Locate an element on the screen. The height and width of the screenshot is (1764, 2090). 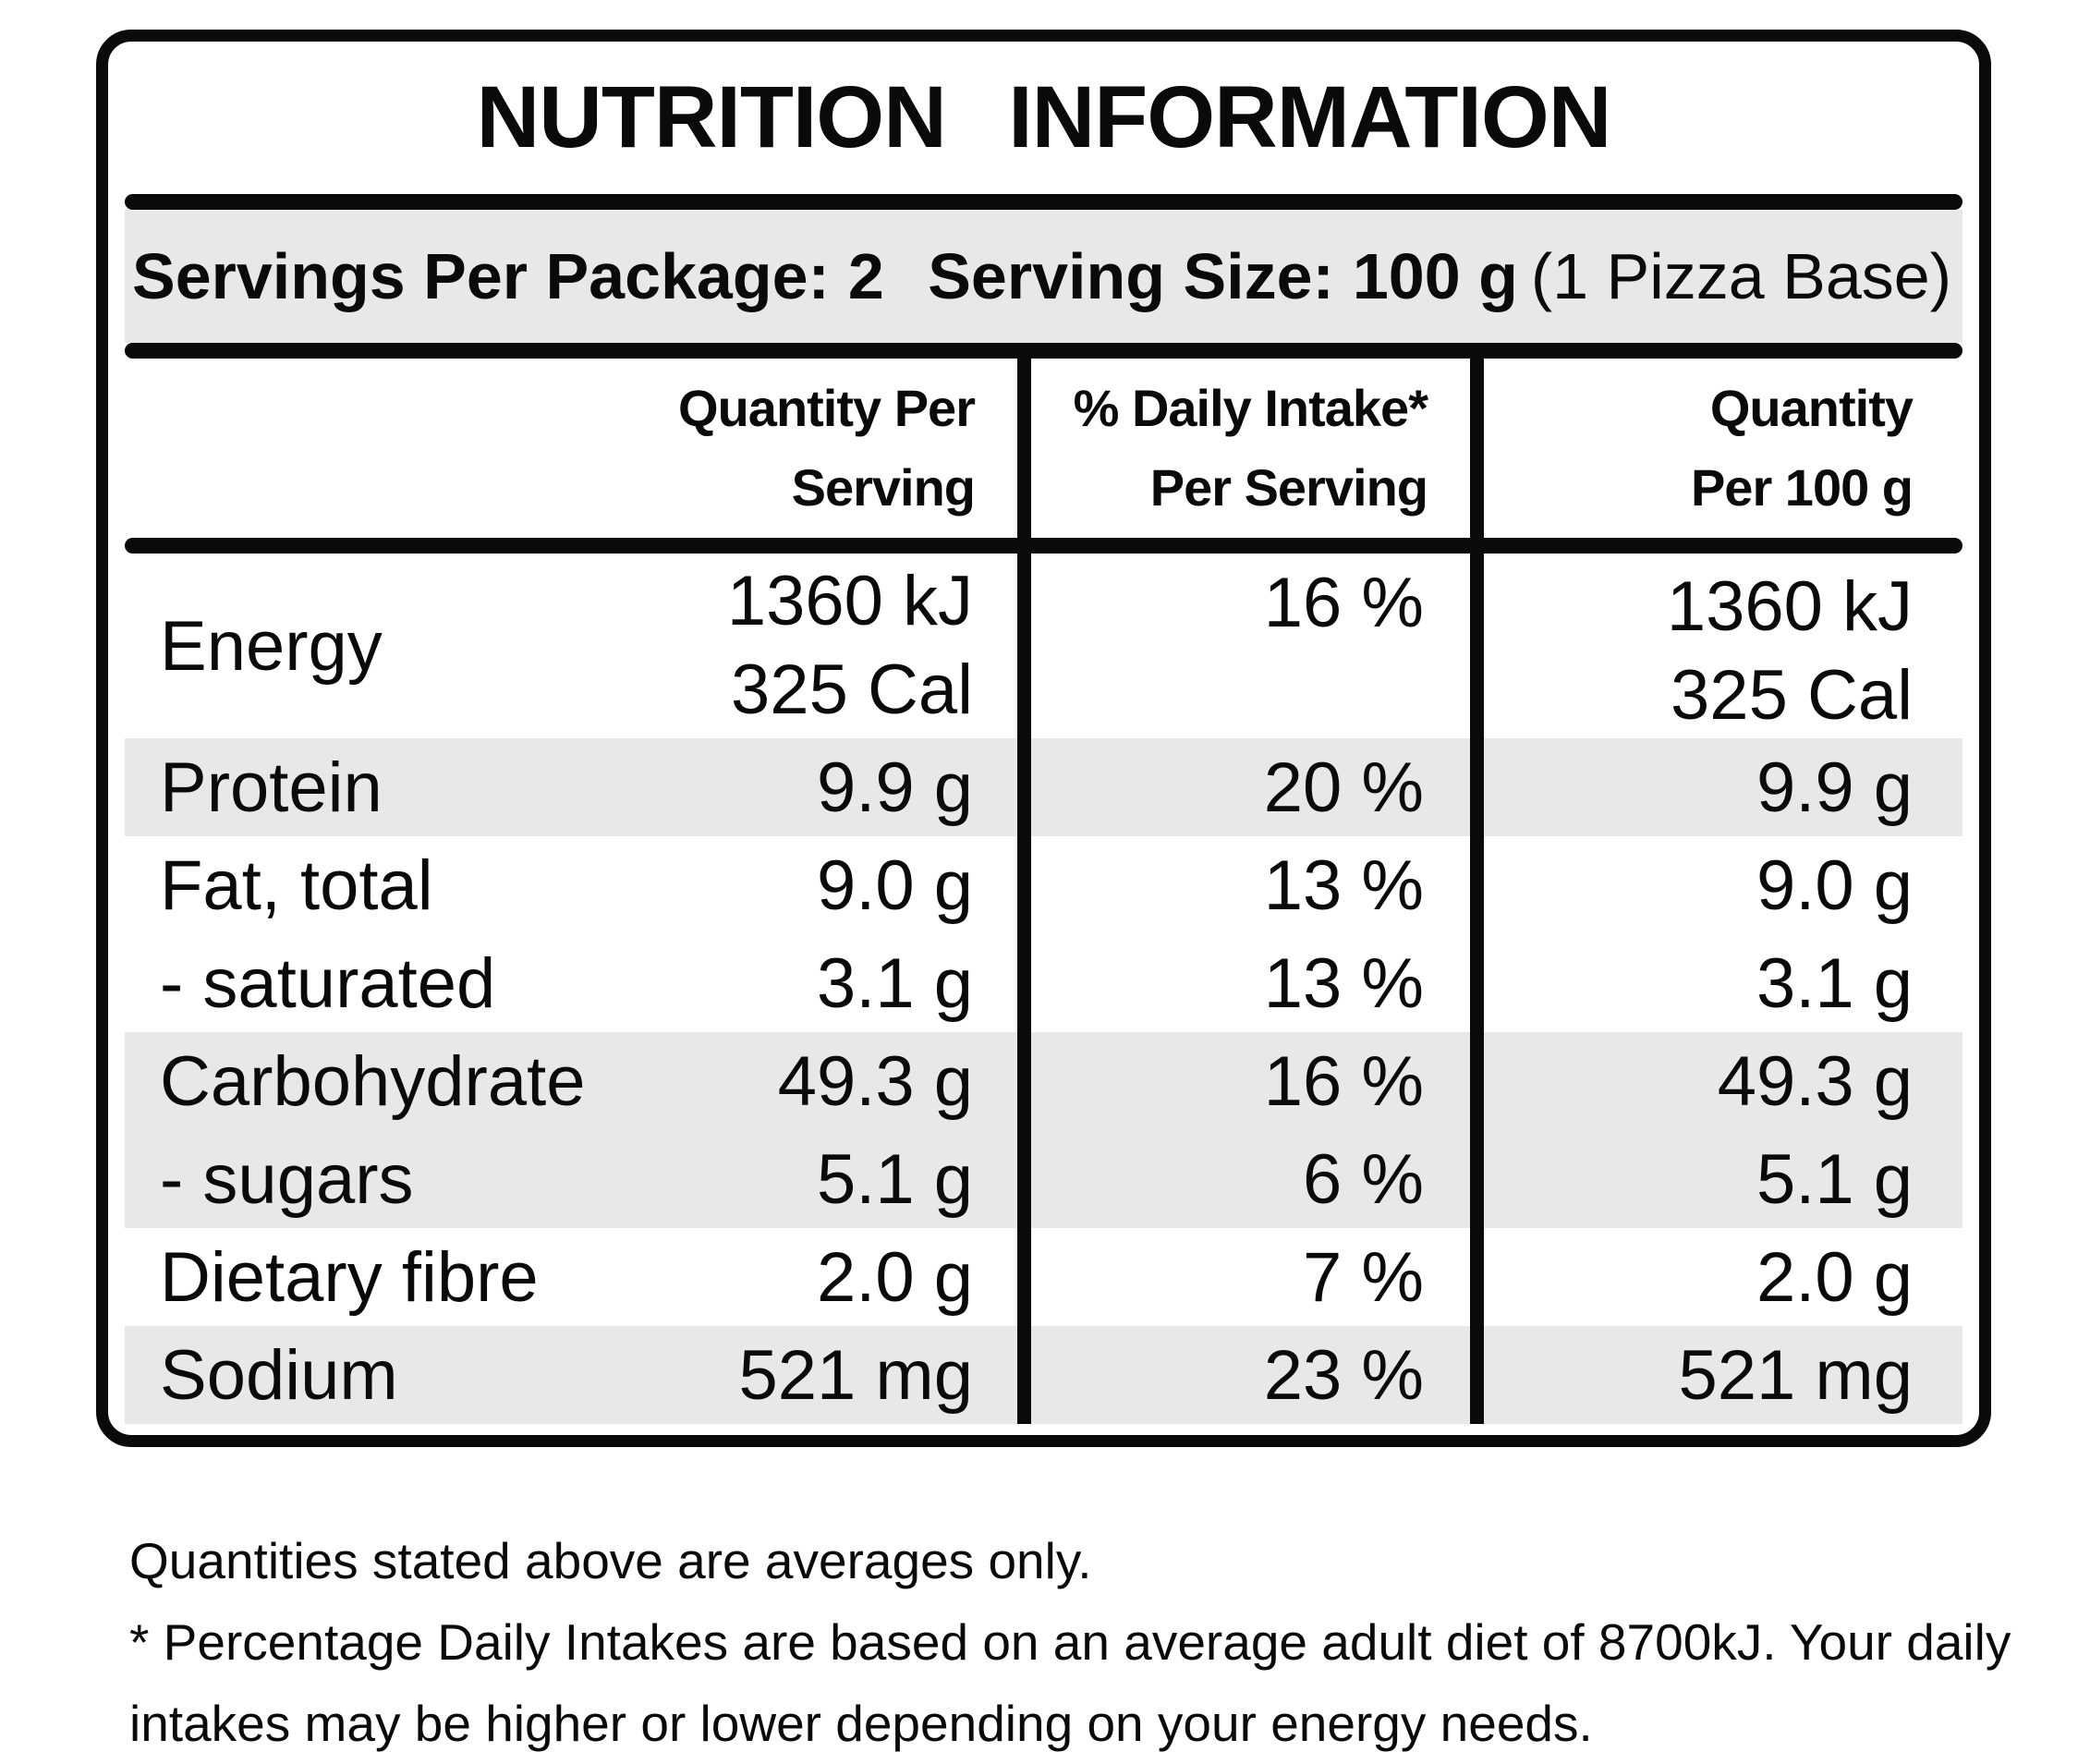
value-per-100g: 1360 kJ 325 Cal is located at coordinates (1789, 651).